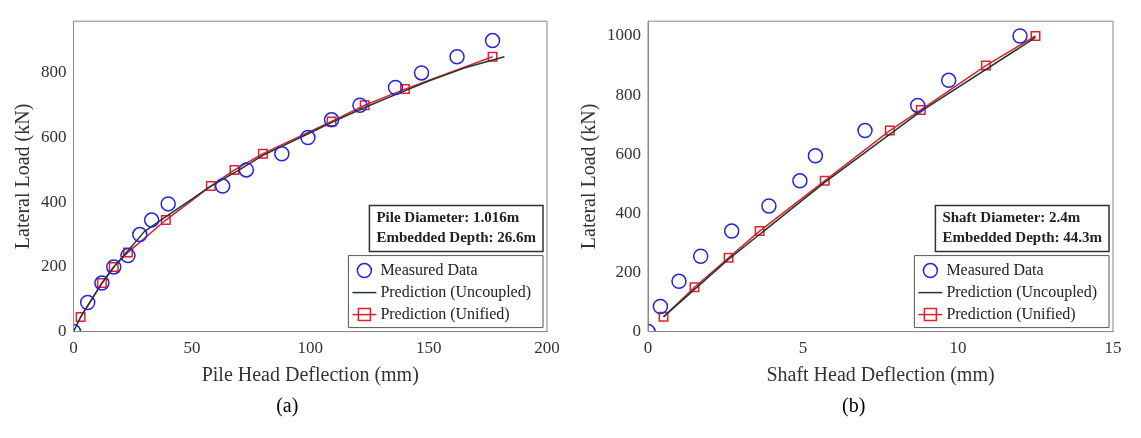 This screenshot has height=438, width=1141. I want to click on text: (a), so click(287, 405).